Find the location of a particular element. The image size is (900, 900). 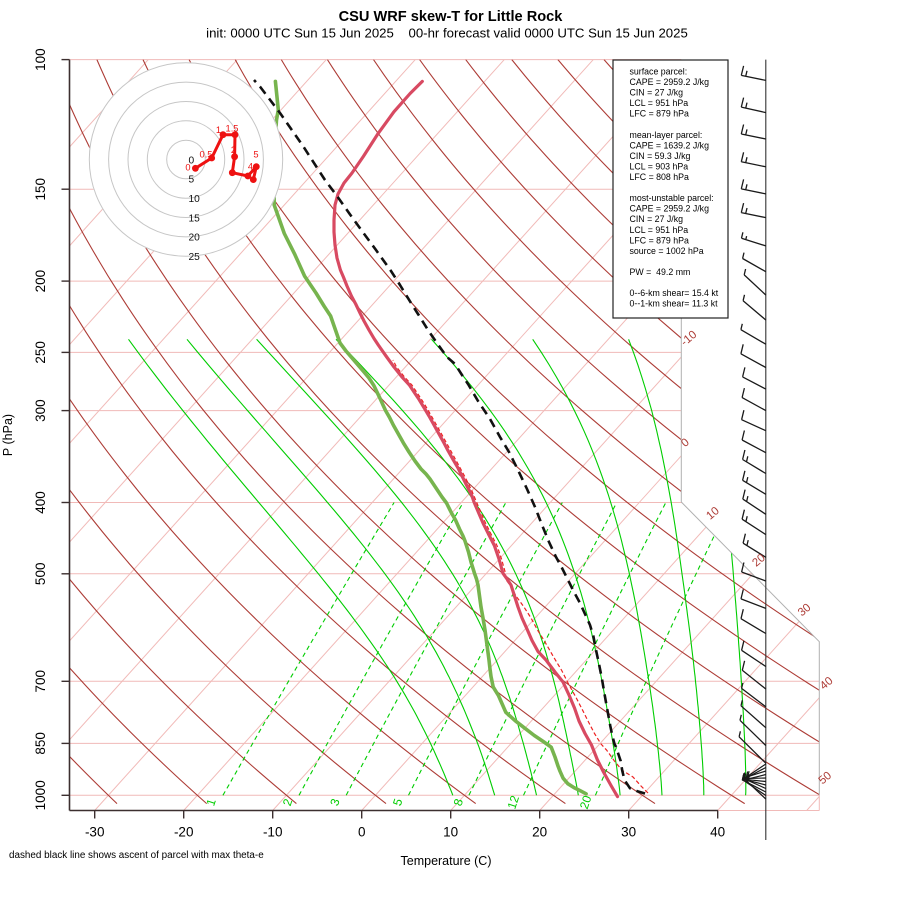

svg-text: CSU WRF skew-T for Little Rock is located at coordinates (451, 17).